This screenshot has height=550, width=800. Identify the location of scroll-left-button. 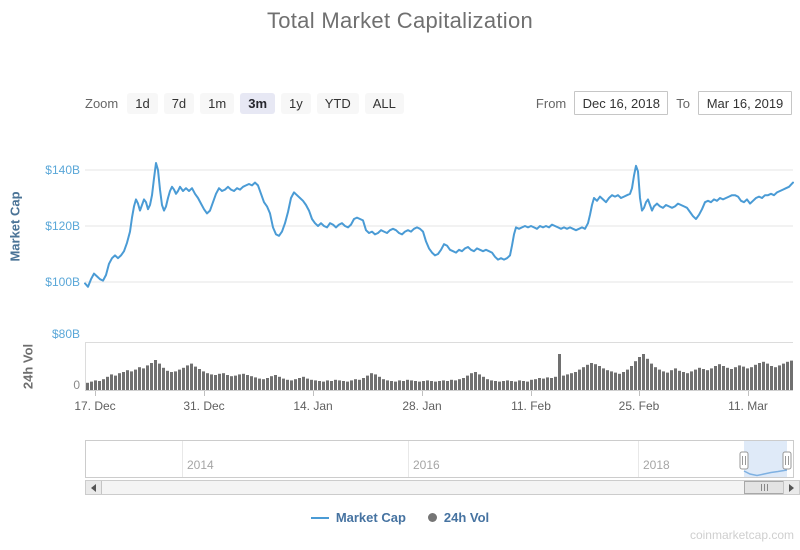
(94, 487).